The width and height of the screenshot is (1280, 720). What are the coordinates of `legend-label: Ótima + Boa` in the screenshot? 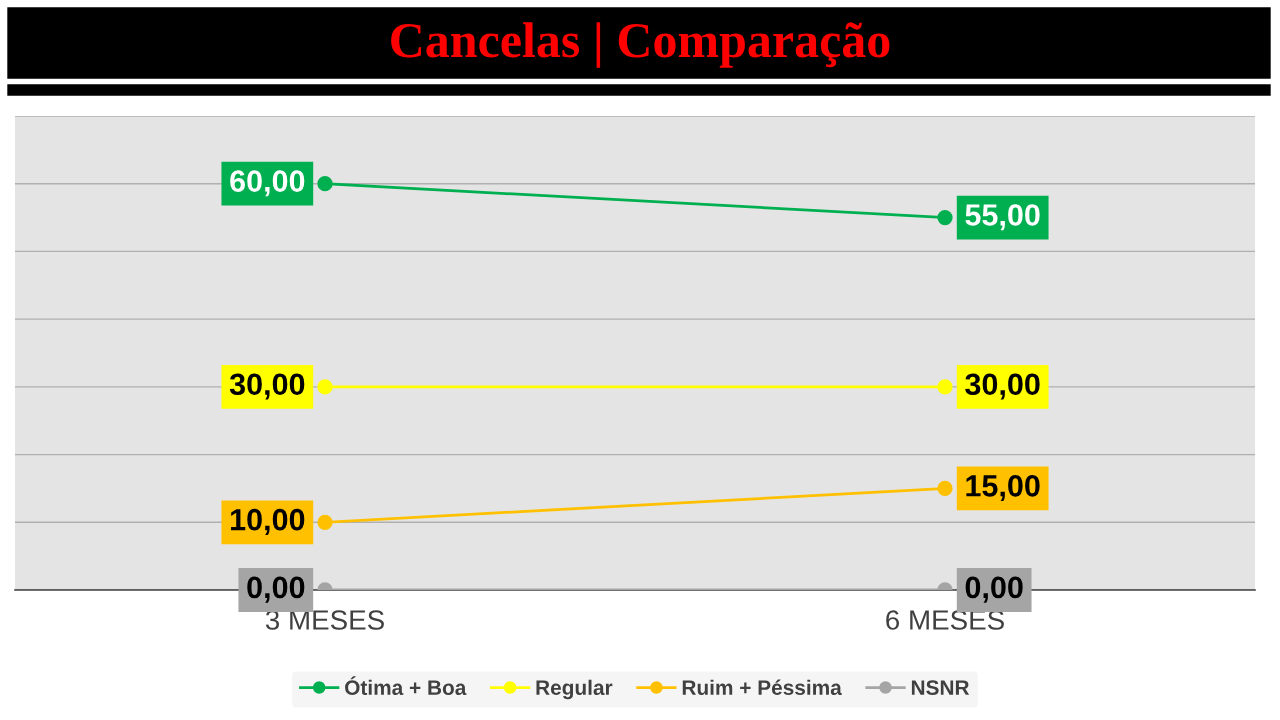 It's located at (406, 686).